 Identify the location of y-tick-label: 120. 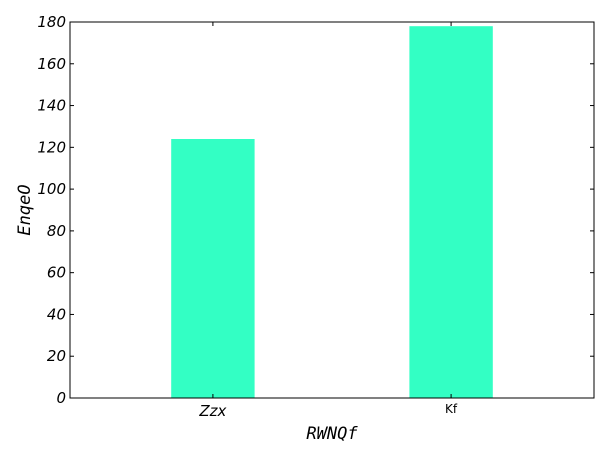
(51, 147).